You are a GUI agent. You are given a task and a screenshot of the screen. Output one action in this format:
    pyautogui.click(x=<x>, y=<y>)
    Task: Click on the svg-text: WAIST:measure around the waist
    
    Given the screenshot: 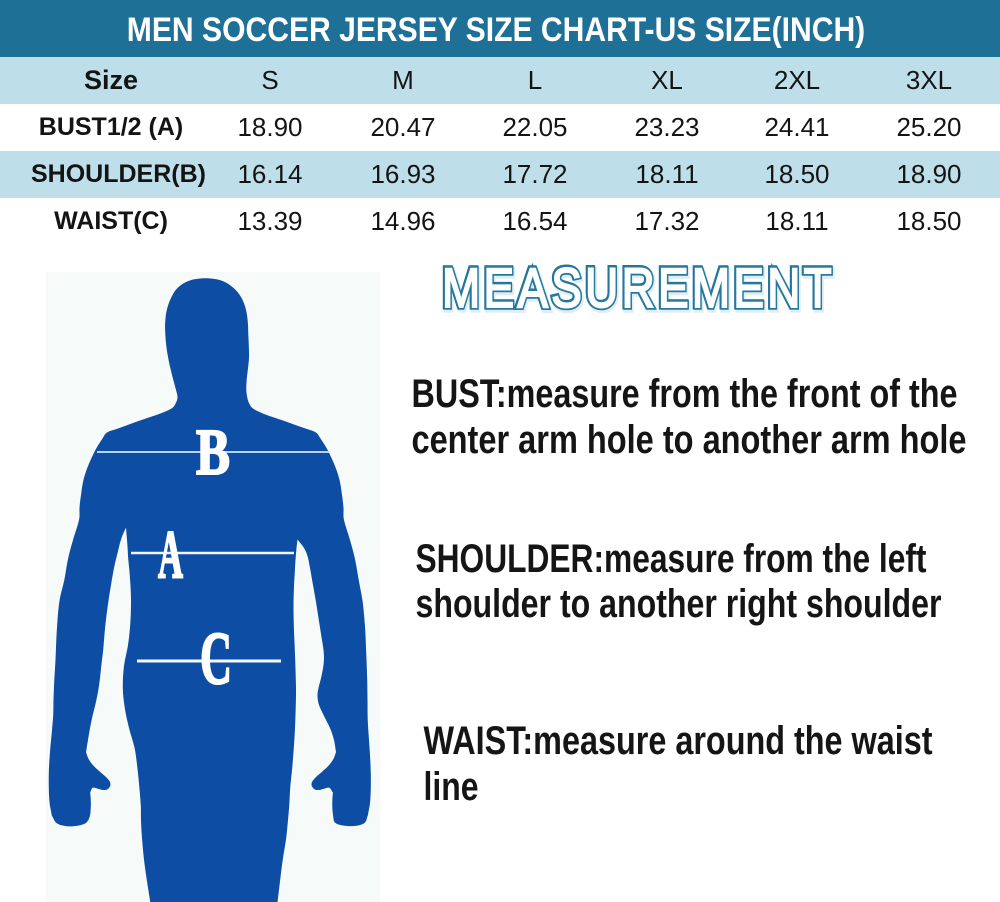 What is the action you would take?
    pyautogui.click(x=678, y=741)
    